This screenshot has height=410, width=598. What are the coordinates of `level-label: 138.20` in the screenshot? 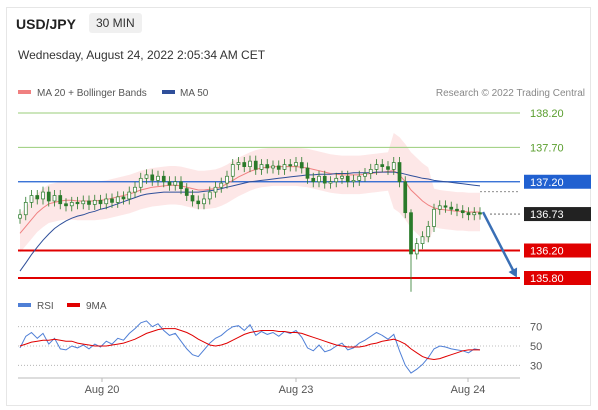 It's located at (547, 114).